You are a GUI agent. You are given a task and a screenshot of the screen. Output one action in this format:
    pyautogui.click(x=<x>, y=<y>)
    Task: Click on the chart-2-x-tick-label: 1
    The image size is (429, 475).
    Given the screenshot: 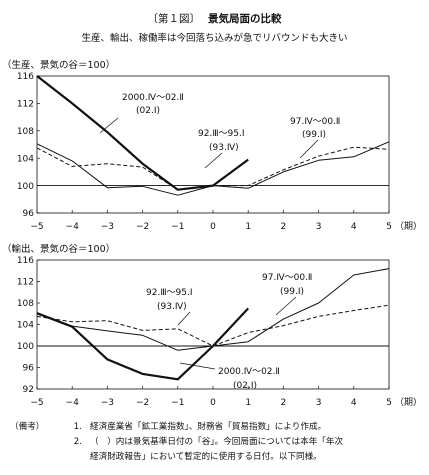 What is the action you would take?
    pyautogui.click(x=248, y=403)
    